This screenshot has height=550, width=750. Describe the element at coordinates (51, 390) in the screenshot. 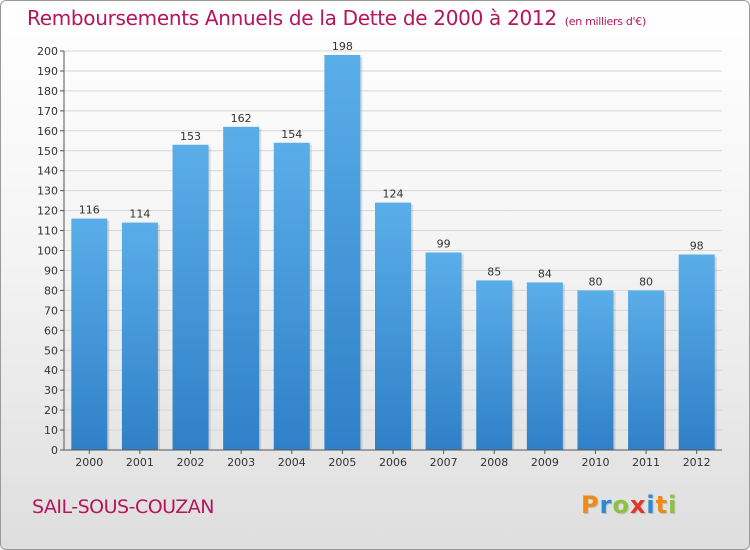

I see `y-tick-label: 30` at that location.